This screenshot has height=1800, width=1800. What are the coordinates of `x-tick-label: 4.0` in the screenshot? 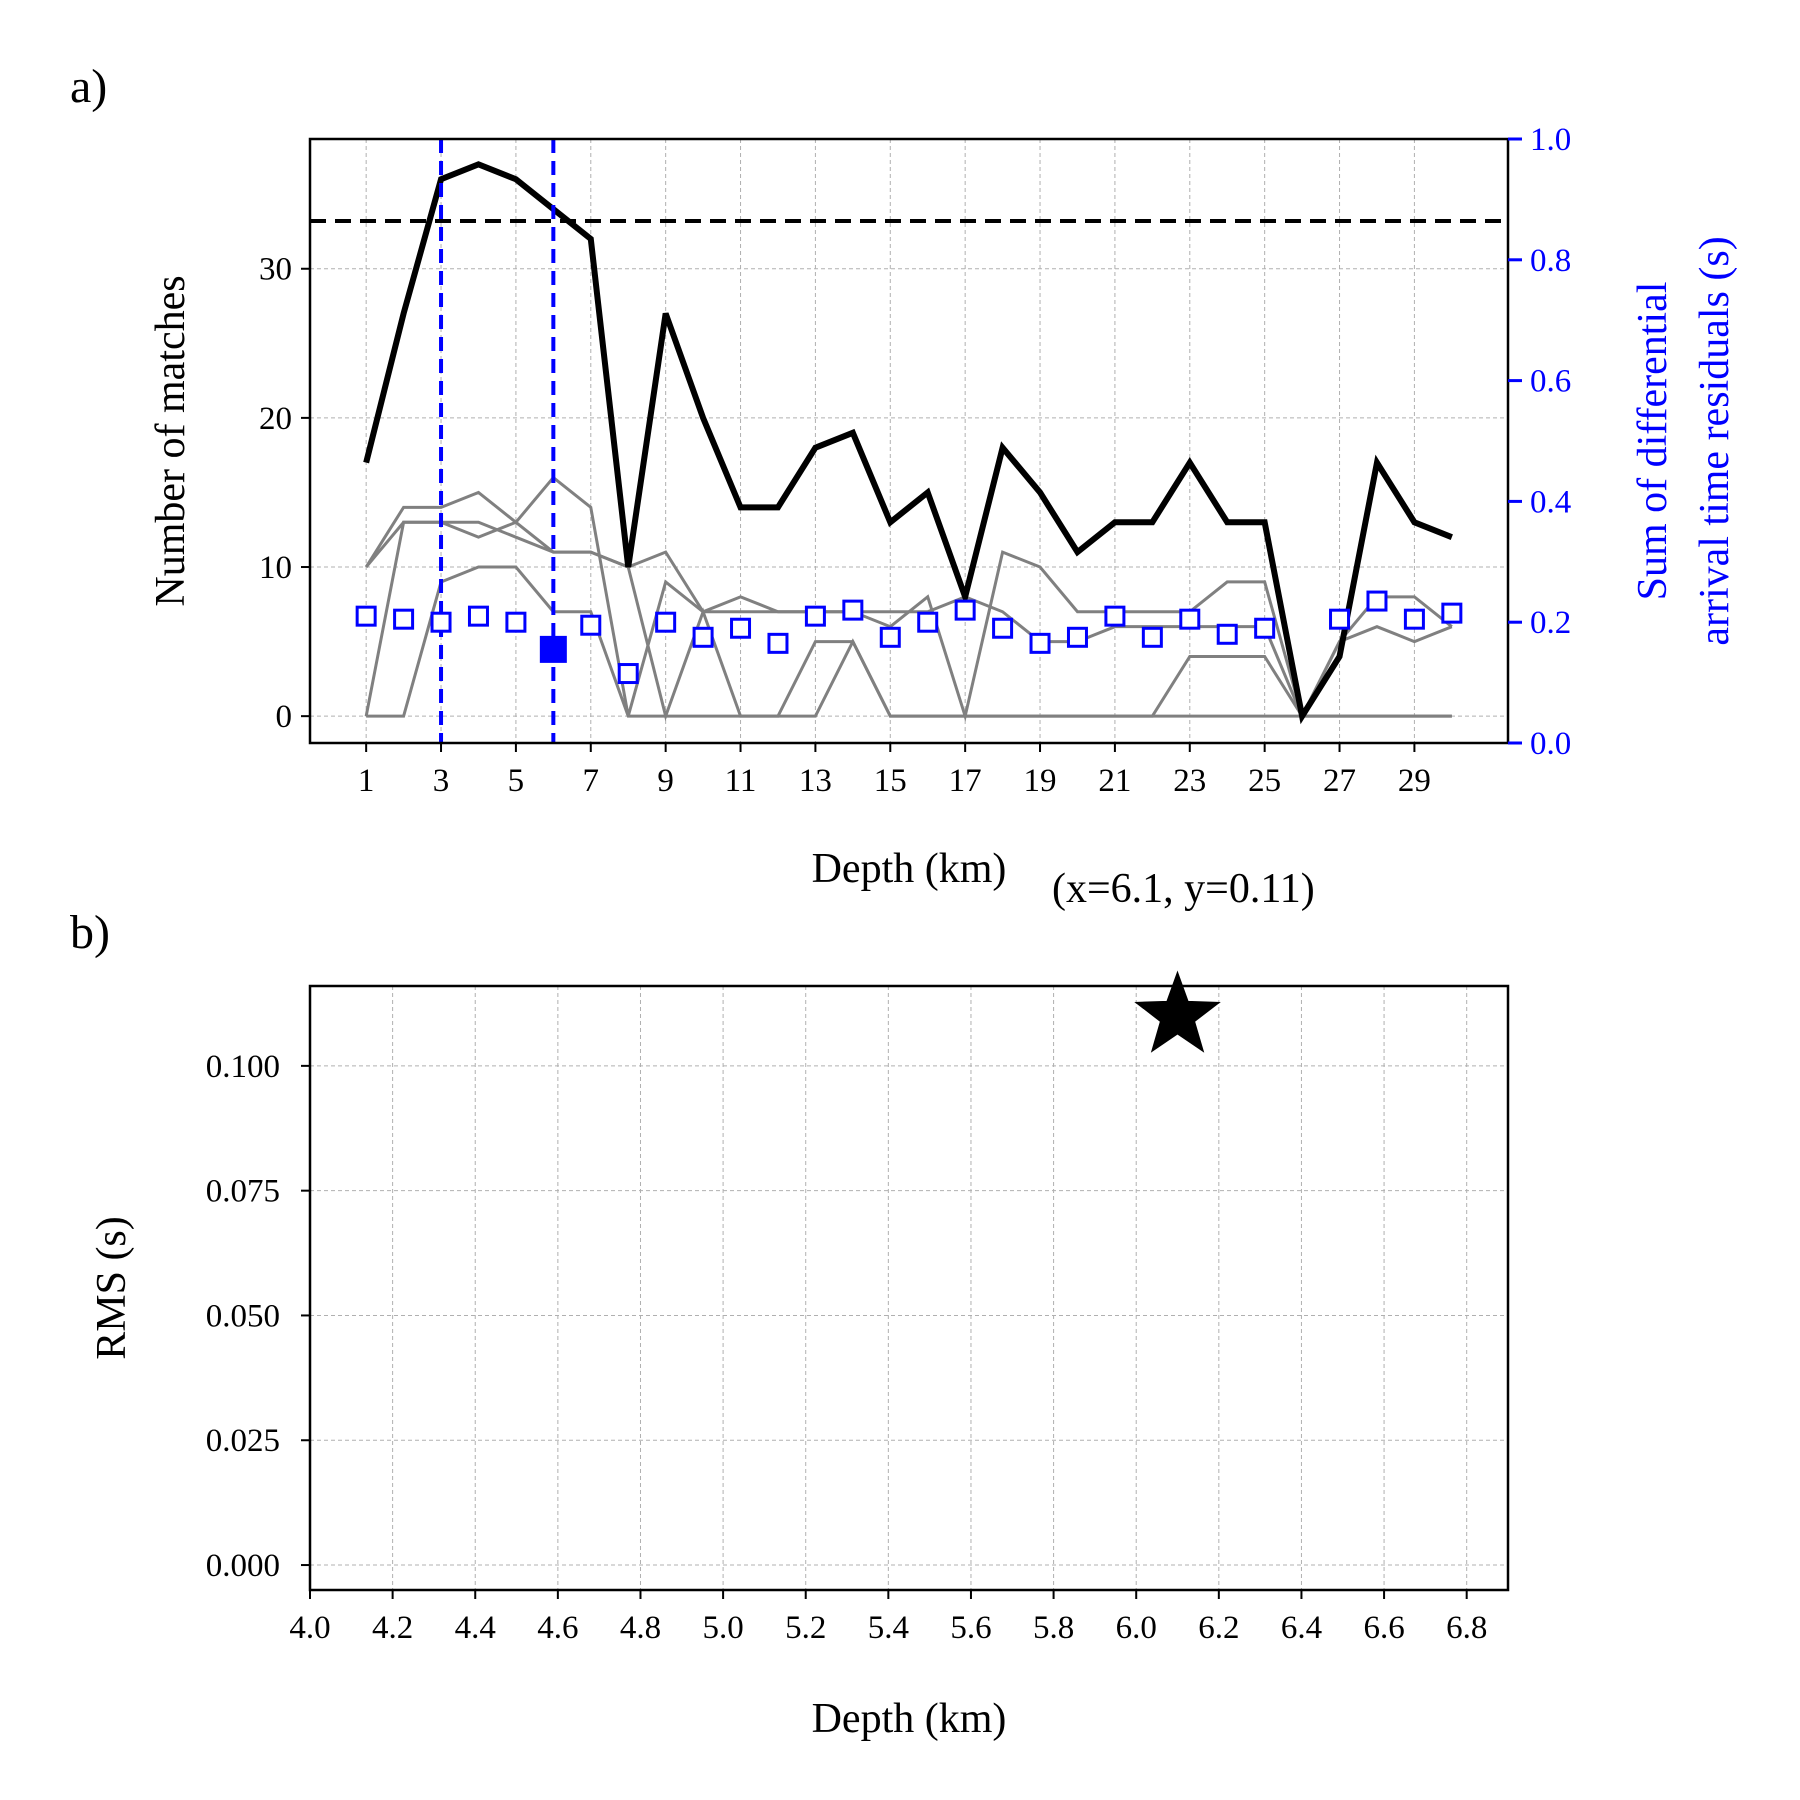 It's located at (309, 1628).